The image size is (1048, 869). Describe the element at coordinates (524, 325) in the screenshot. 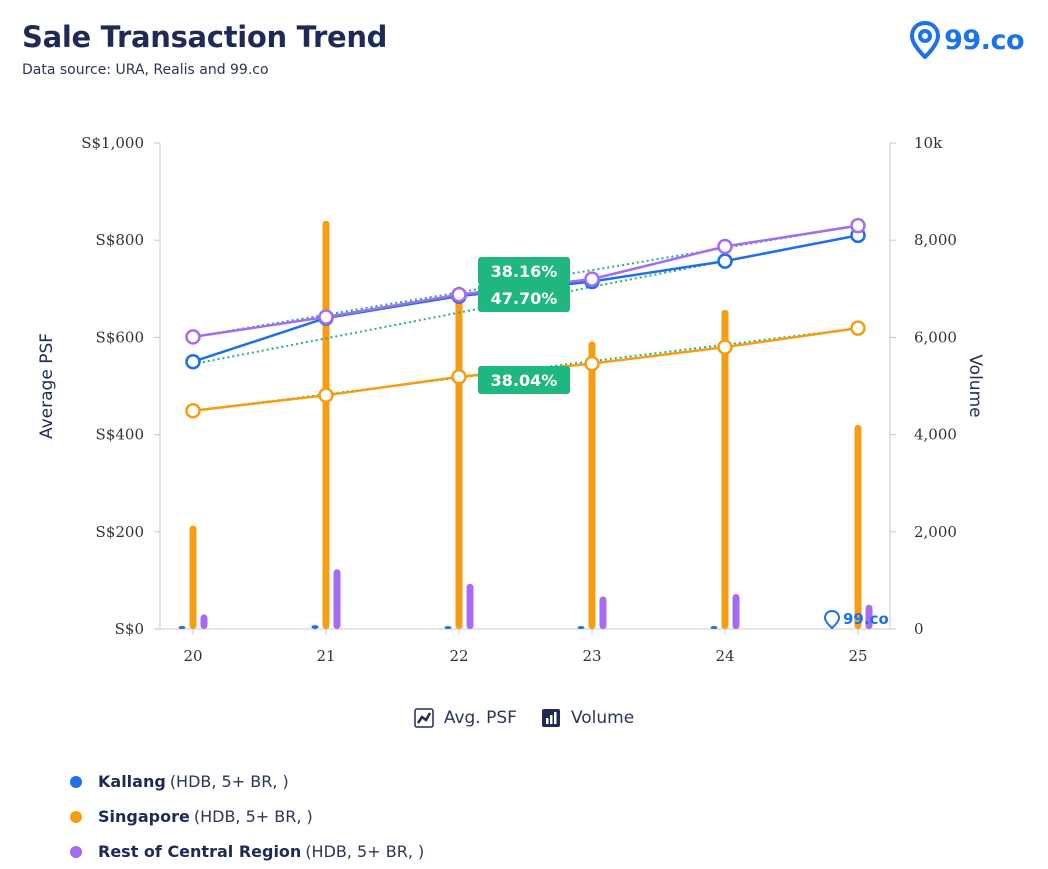

I see `growth-badges: 38.16% 47.70% 38.04%` at that location.